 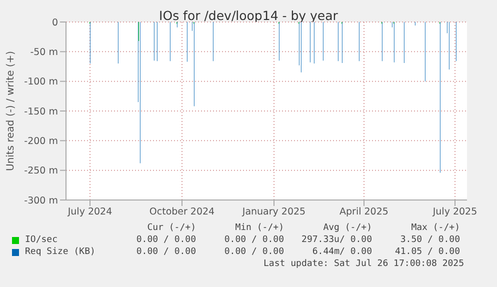 What do you see at coordinates (273, 212) in the screenshot?
I see `x-tick-label: January 2025` at bounding box center [273, 212].